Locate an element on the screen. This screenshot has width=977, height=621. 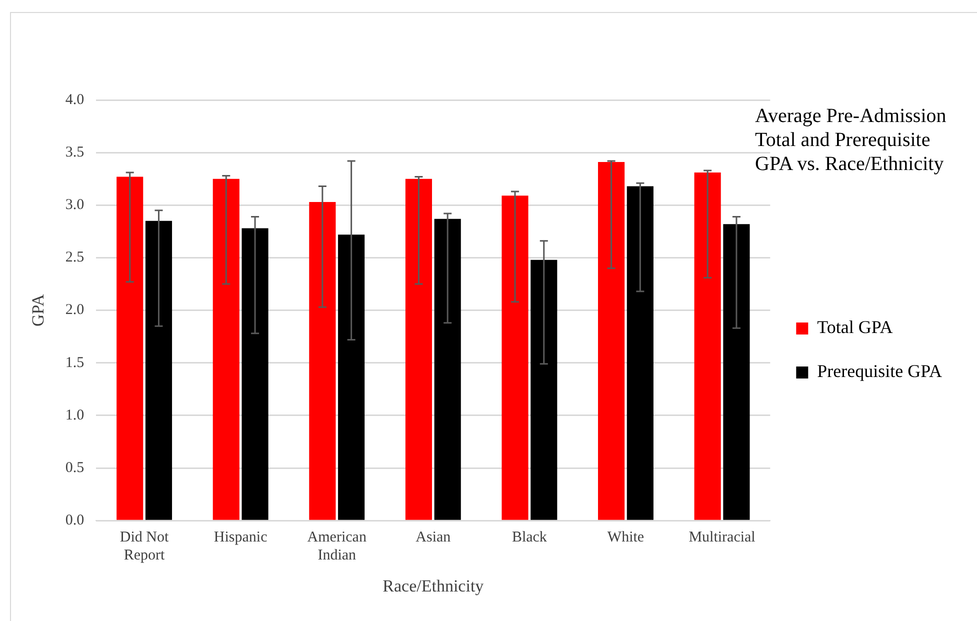
x-tick-label: Asian is located at coordinates (434, 538).